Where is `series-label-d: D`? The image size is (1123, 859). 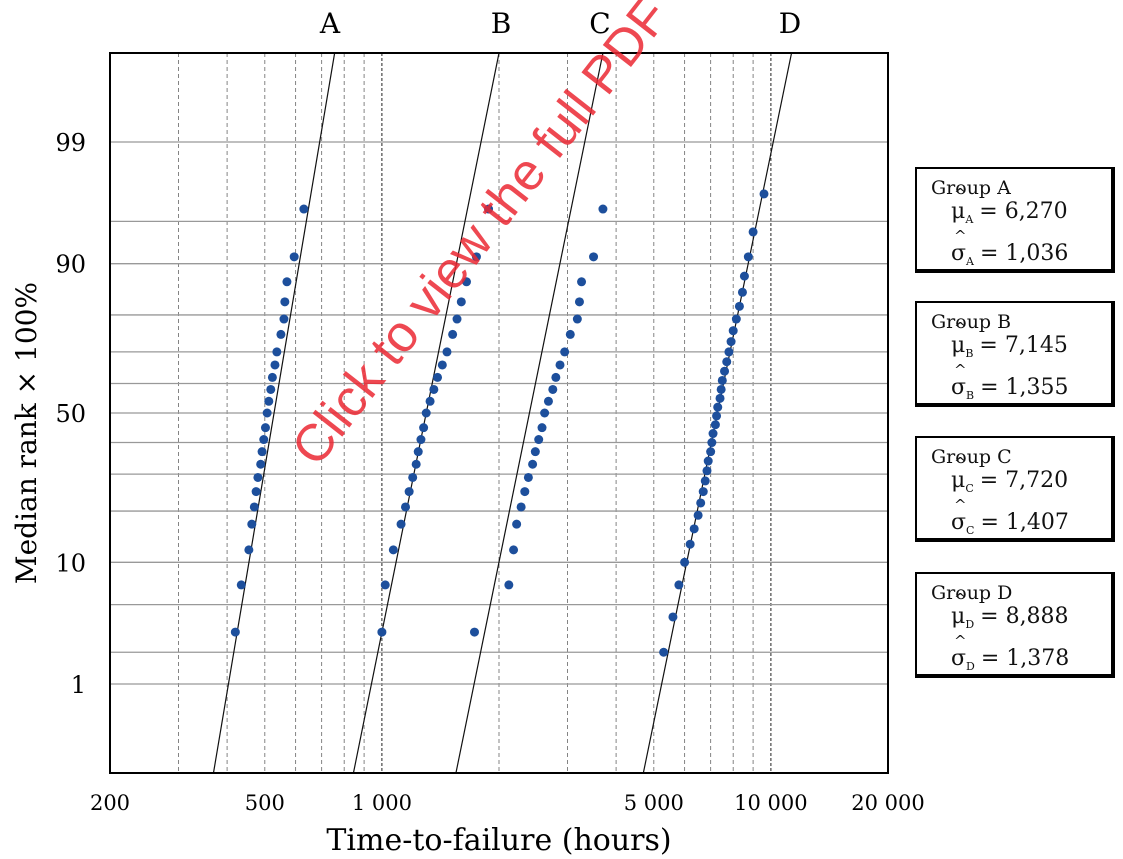 series-label-d: D is located at coordinates (790, 23).